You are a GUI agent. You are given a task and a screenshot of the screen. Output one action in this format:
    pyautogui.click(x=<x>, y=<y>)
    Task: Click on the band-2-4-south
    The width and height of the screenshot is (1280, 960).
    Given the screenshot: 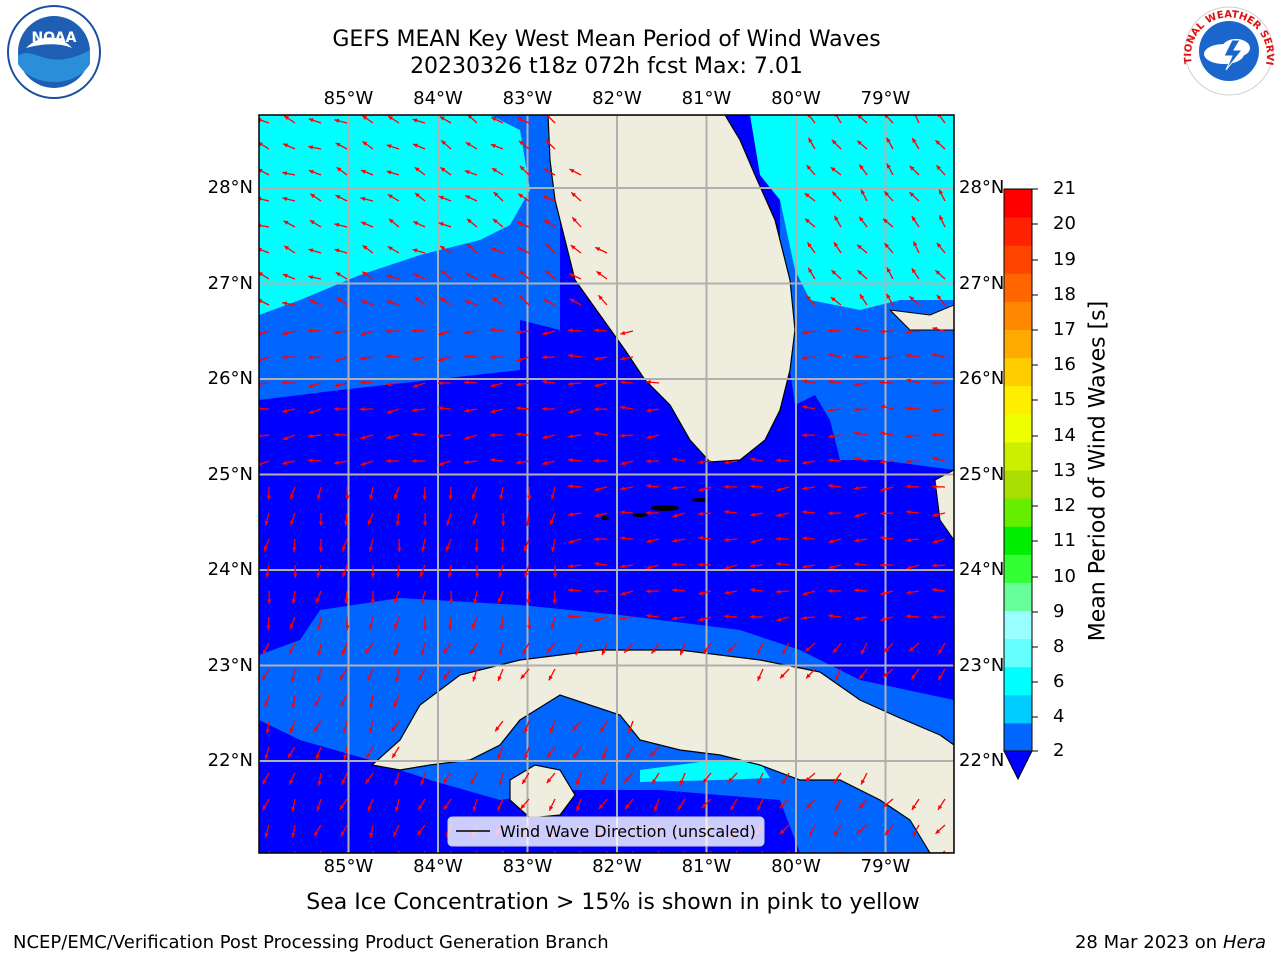 What is the action you would take?
    pyautogui.click(x=606, y=725)
    